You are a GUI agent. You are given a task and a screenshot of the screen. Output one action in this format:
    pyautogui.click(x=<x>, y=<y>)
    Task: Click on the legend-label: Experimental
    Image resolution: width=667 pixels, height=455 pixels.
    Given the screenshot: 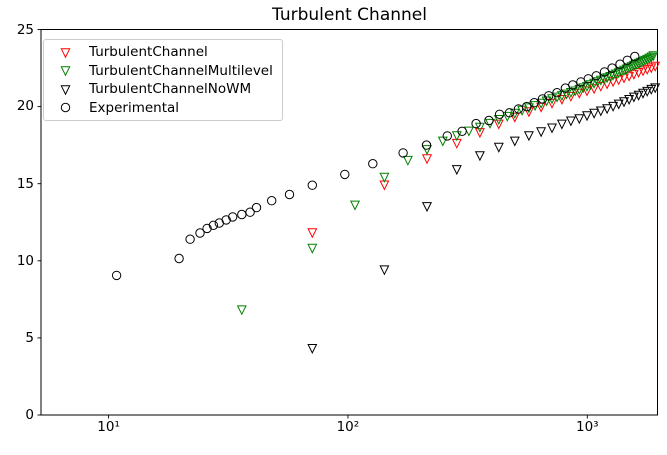 What is the action you would take?
    pyautogui.click(x=134, y=107)
    